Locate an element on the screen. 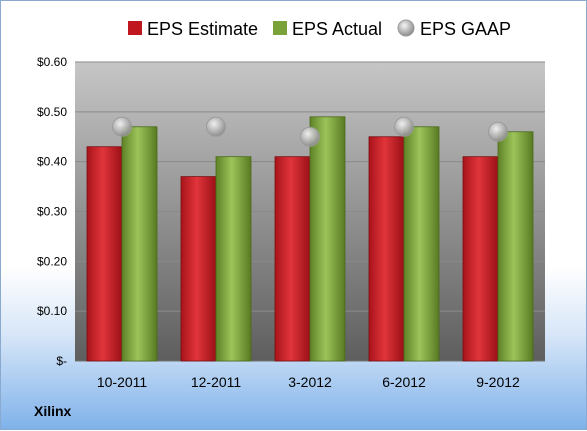 The height and width of the screenshot is (431, 587). legend-marker-eps-gaap is located at coordinates (406, 28).